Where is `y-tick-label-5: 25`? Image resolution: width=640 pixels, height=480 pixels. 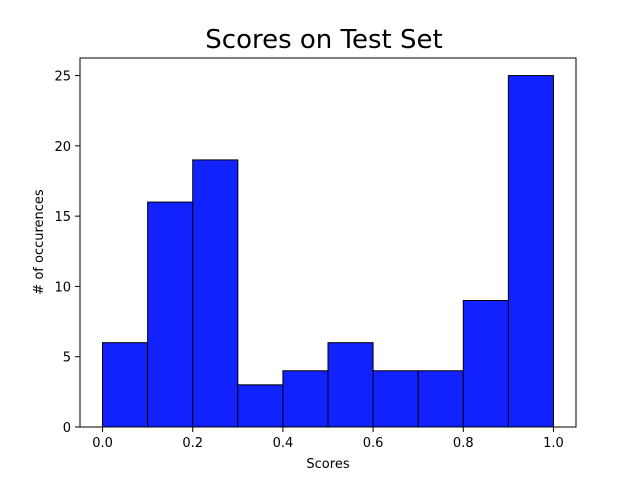 y-tick-label-5: 25 is located at coordinates (62, 77).